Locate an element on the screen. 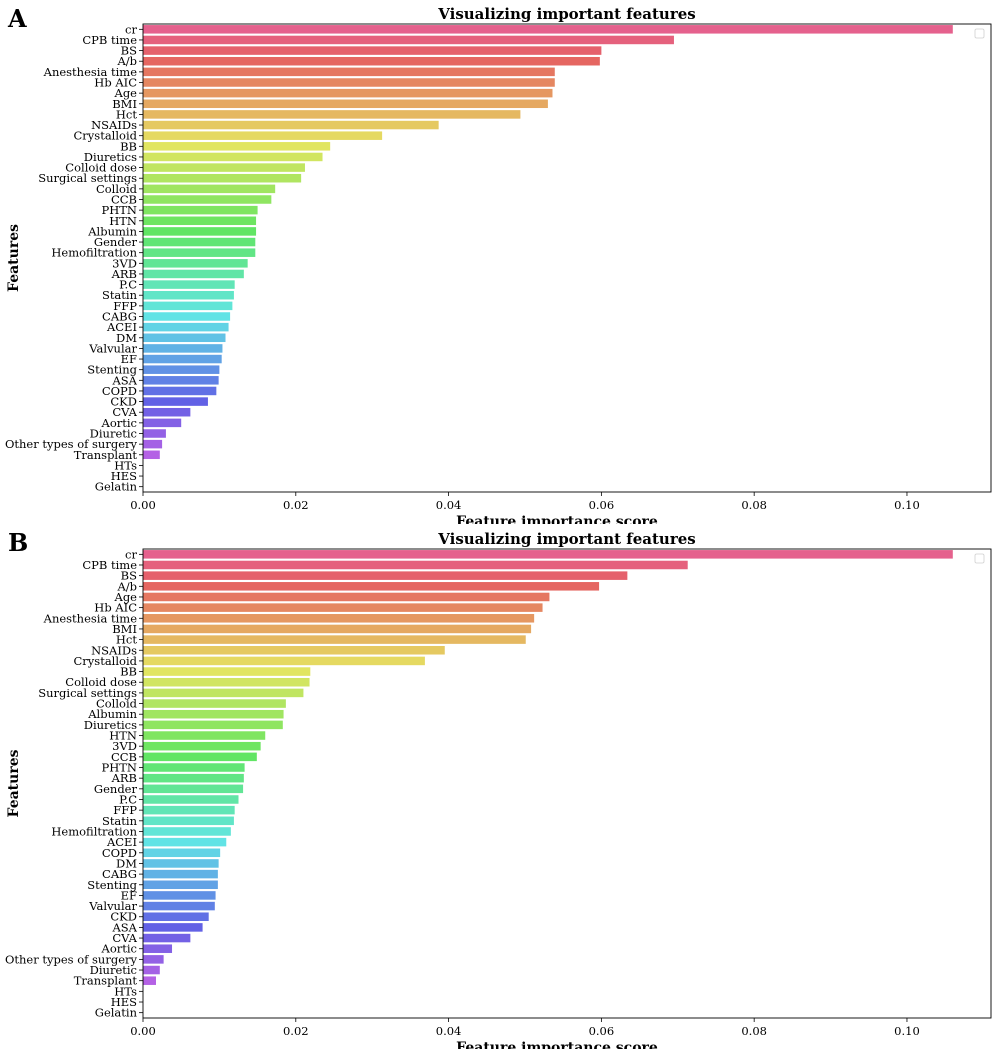 This screenshot has width=1000, height=1049. y-tick-label: Aortic is located at coordinates (119, 423).